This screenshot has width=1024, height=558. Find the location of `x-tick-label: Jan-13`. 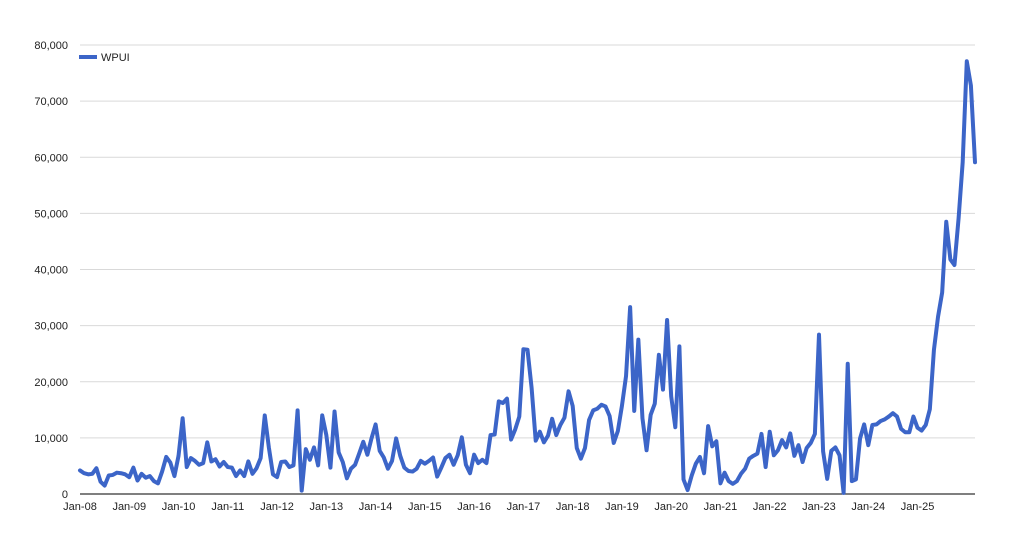

x-tick-label: Jan-13 is located at coordinates (327, 507).